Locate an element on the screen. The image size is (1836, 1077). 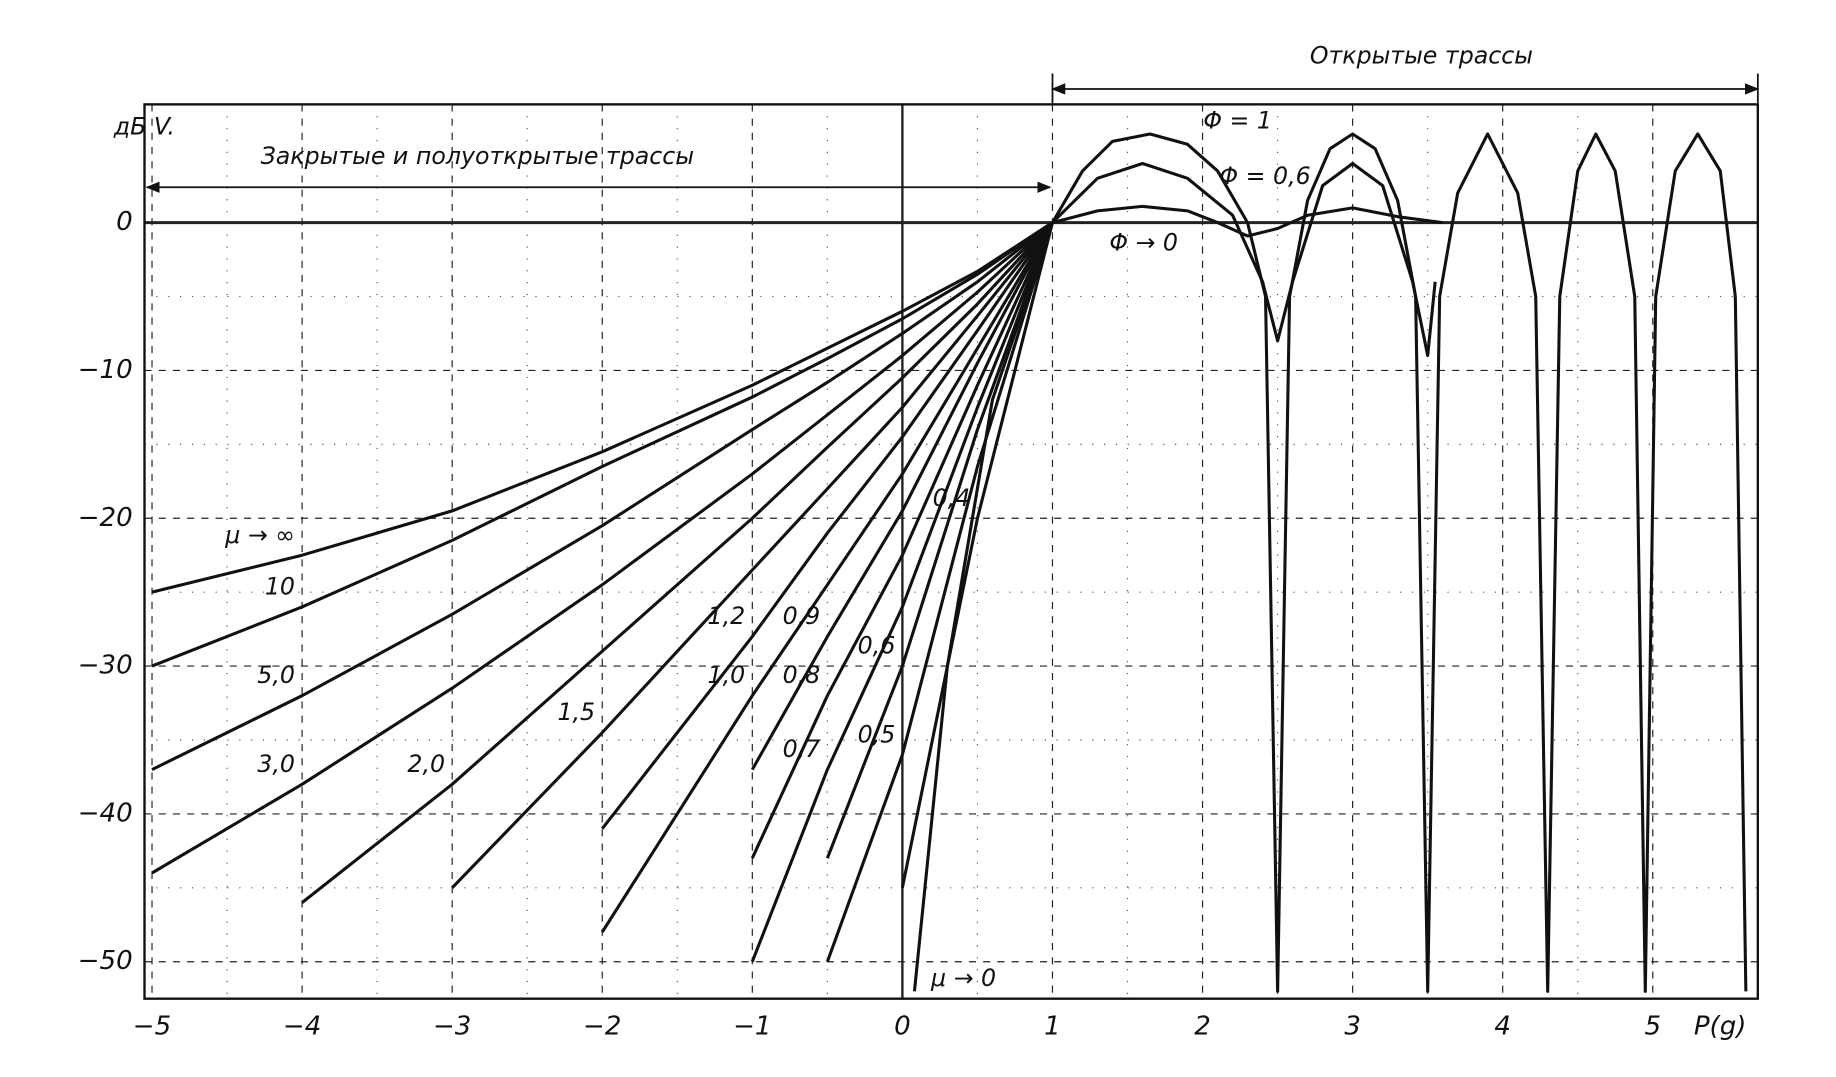
y-tick-label: −10 is located at coordinates (105, 370).